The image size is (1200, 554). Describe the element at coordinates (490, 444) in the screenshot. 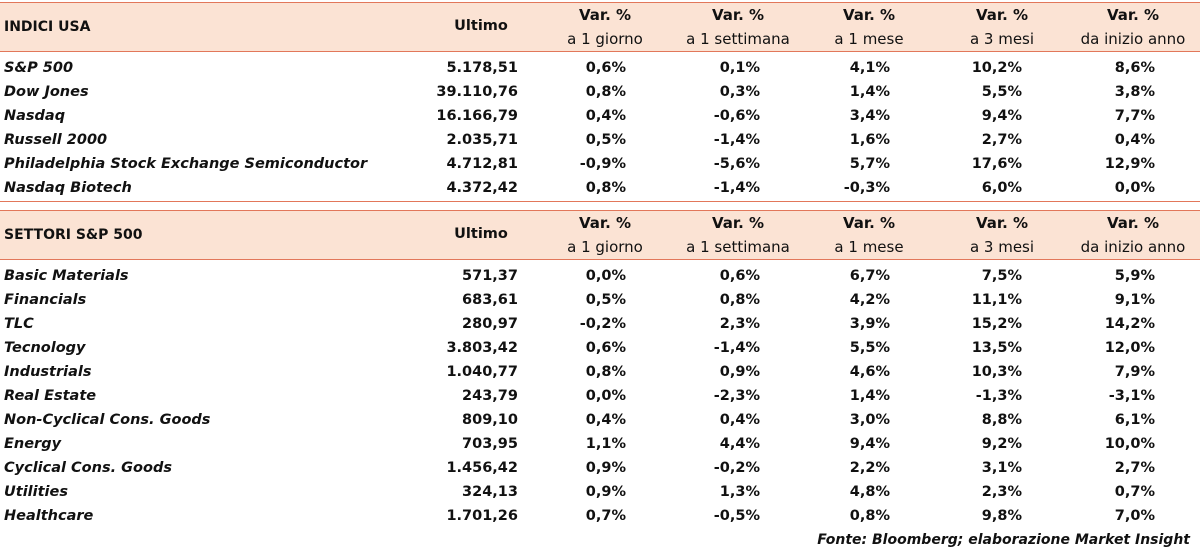

I see `cell-ultimo: 703,95` at that location.